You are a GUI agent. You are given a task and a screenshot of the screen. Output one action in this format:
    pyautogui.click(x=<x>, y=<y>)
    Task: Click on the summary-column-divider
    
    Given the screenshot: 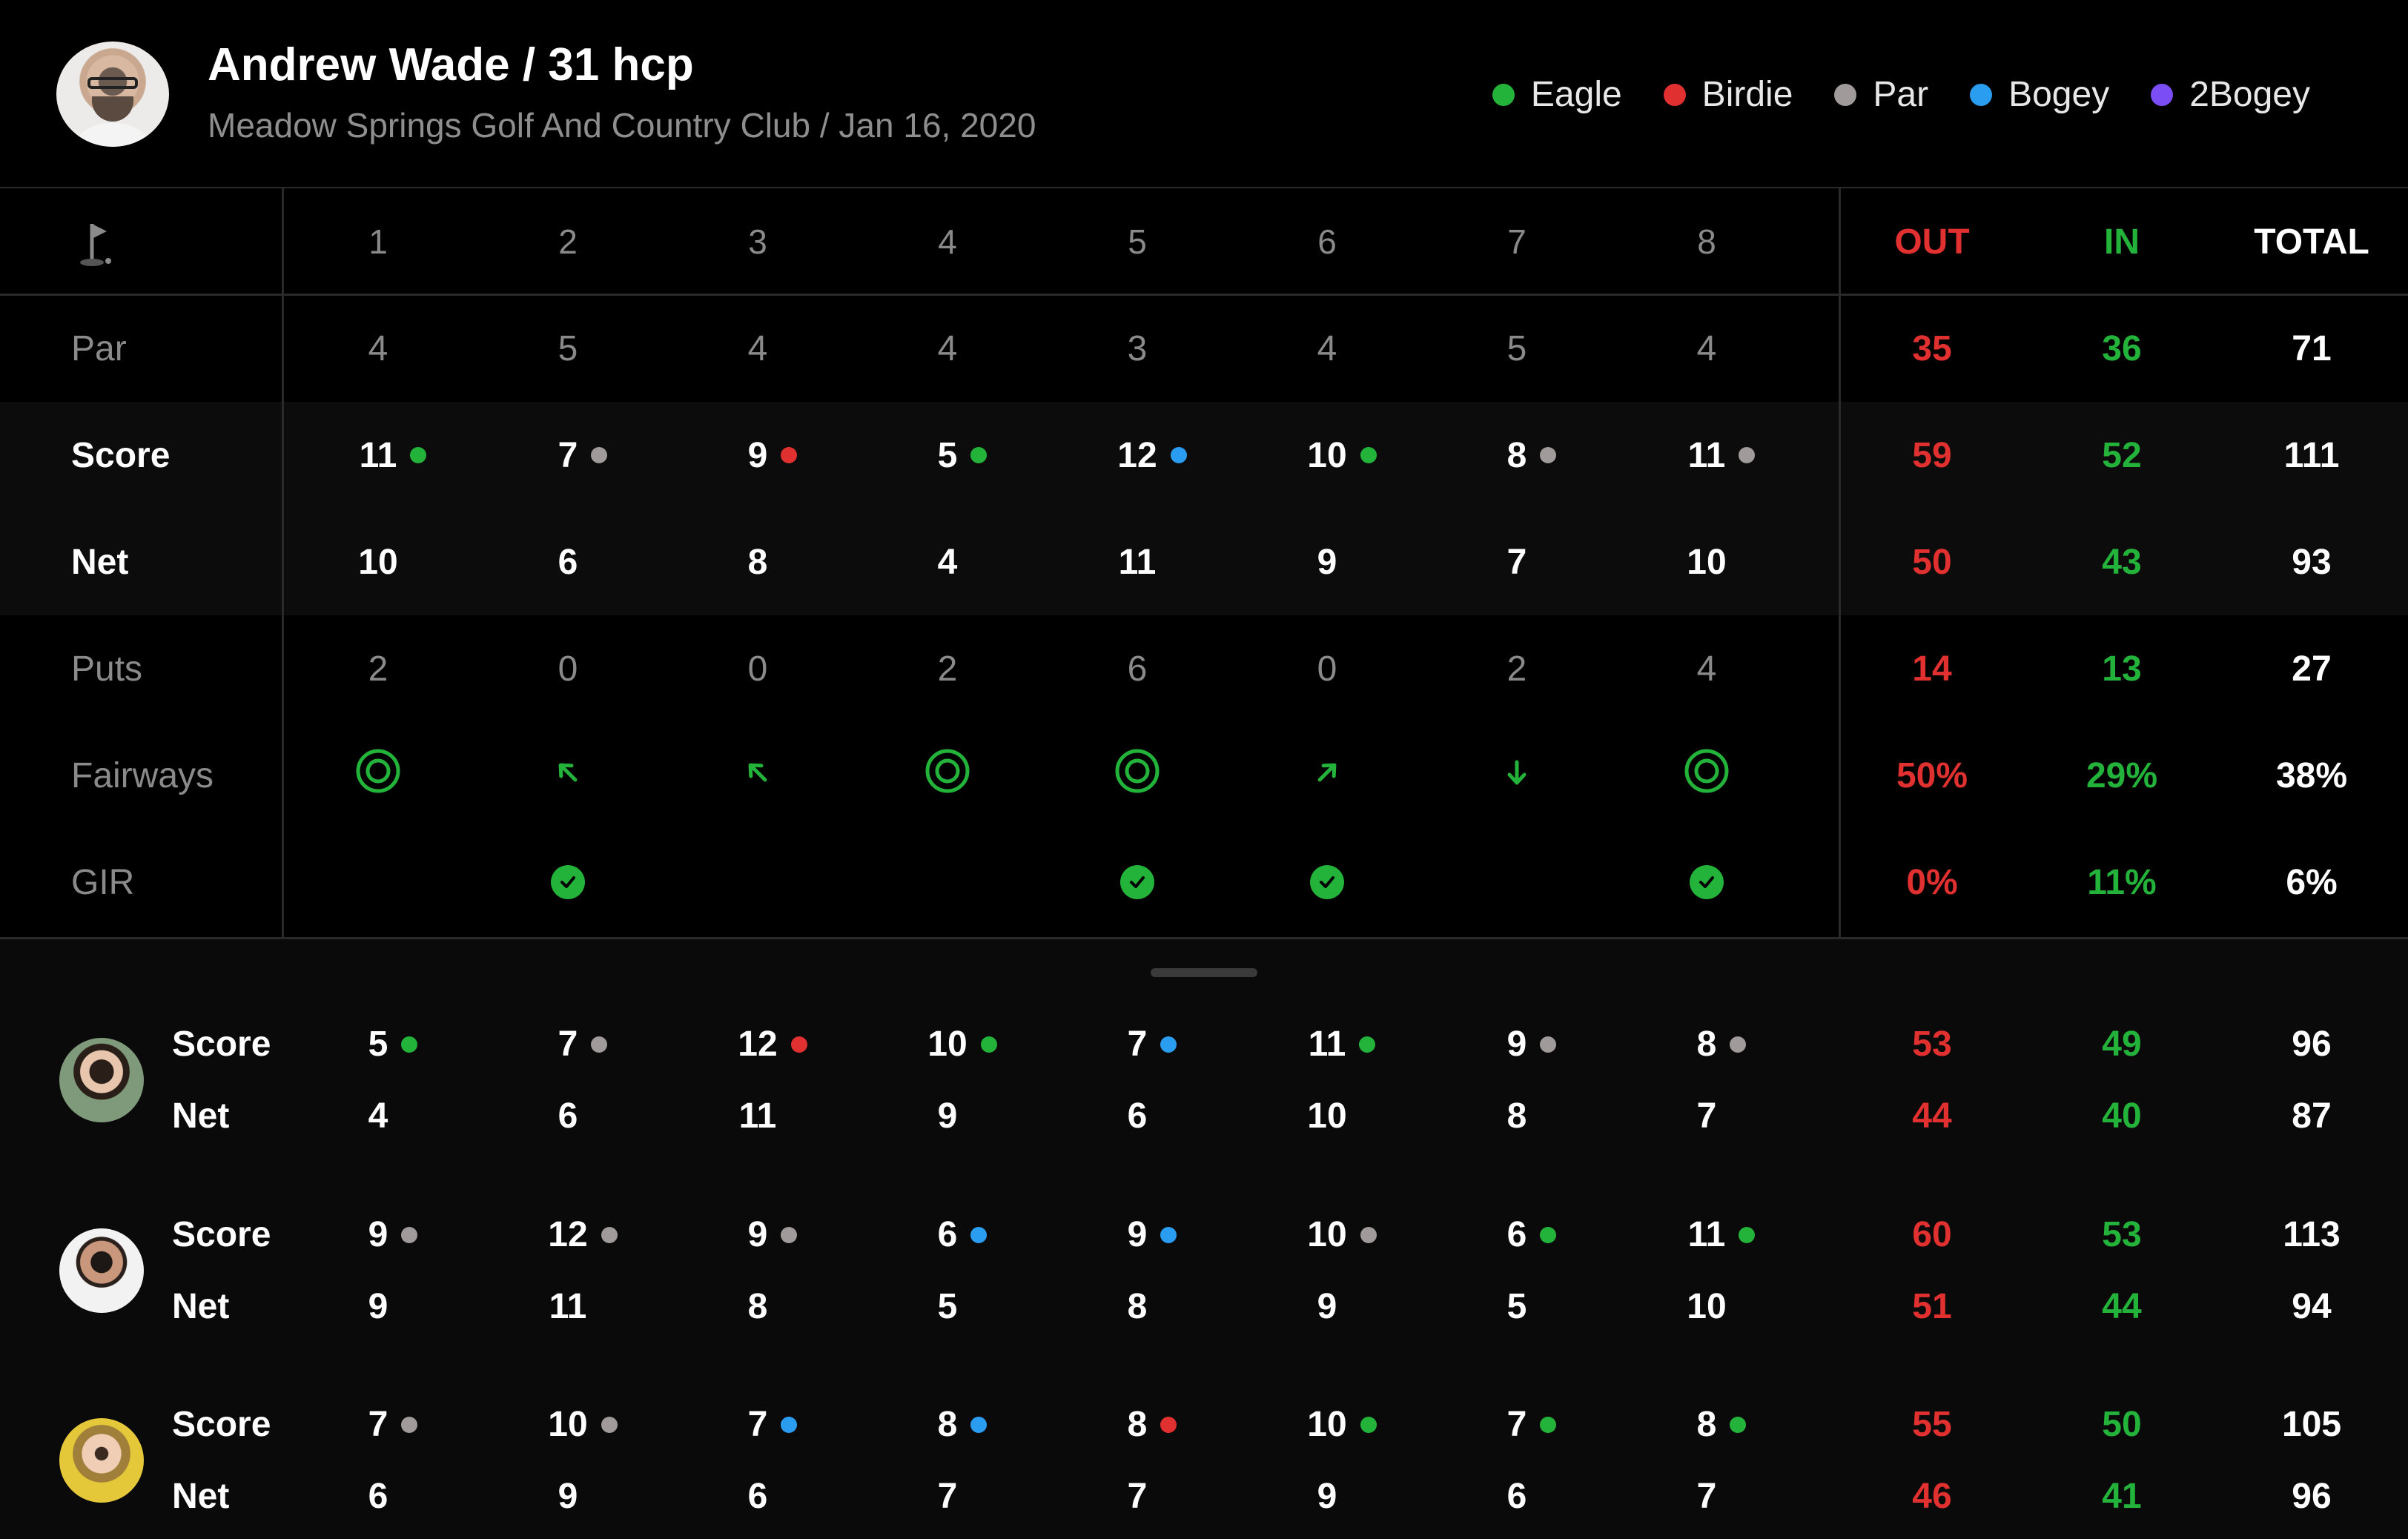 What is the action you would take?
    pyautogui.click(x=1840, y=563)
    